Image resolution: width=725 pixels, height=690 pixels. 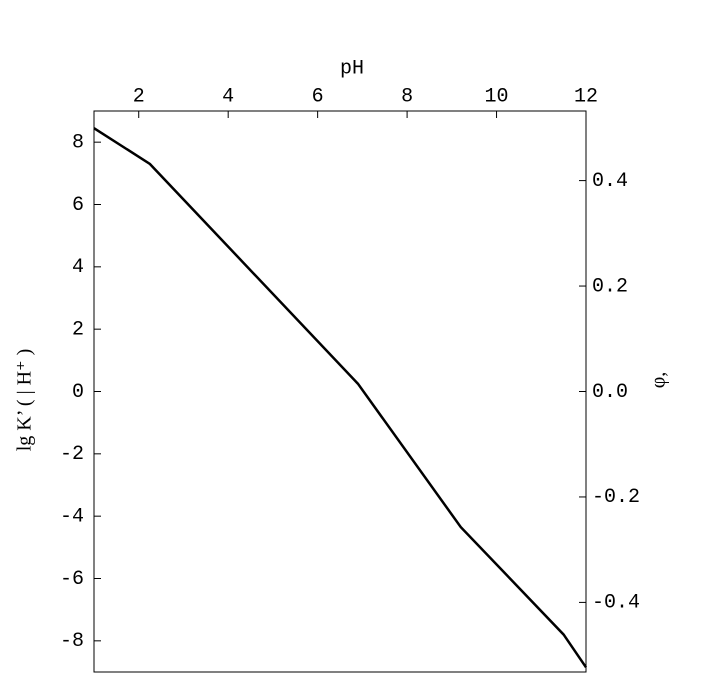 I want to click on y-tick-label: 2, so click(x=78, y=329).